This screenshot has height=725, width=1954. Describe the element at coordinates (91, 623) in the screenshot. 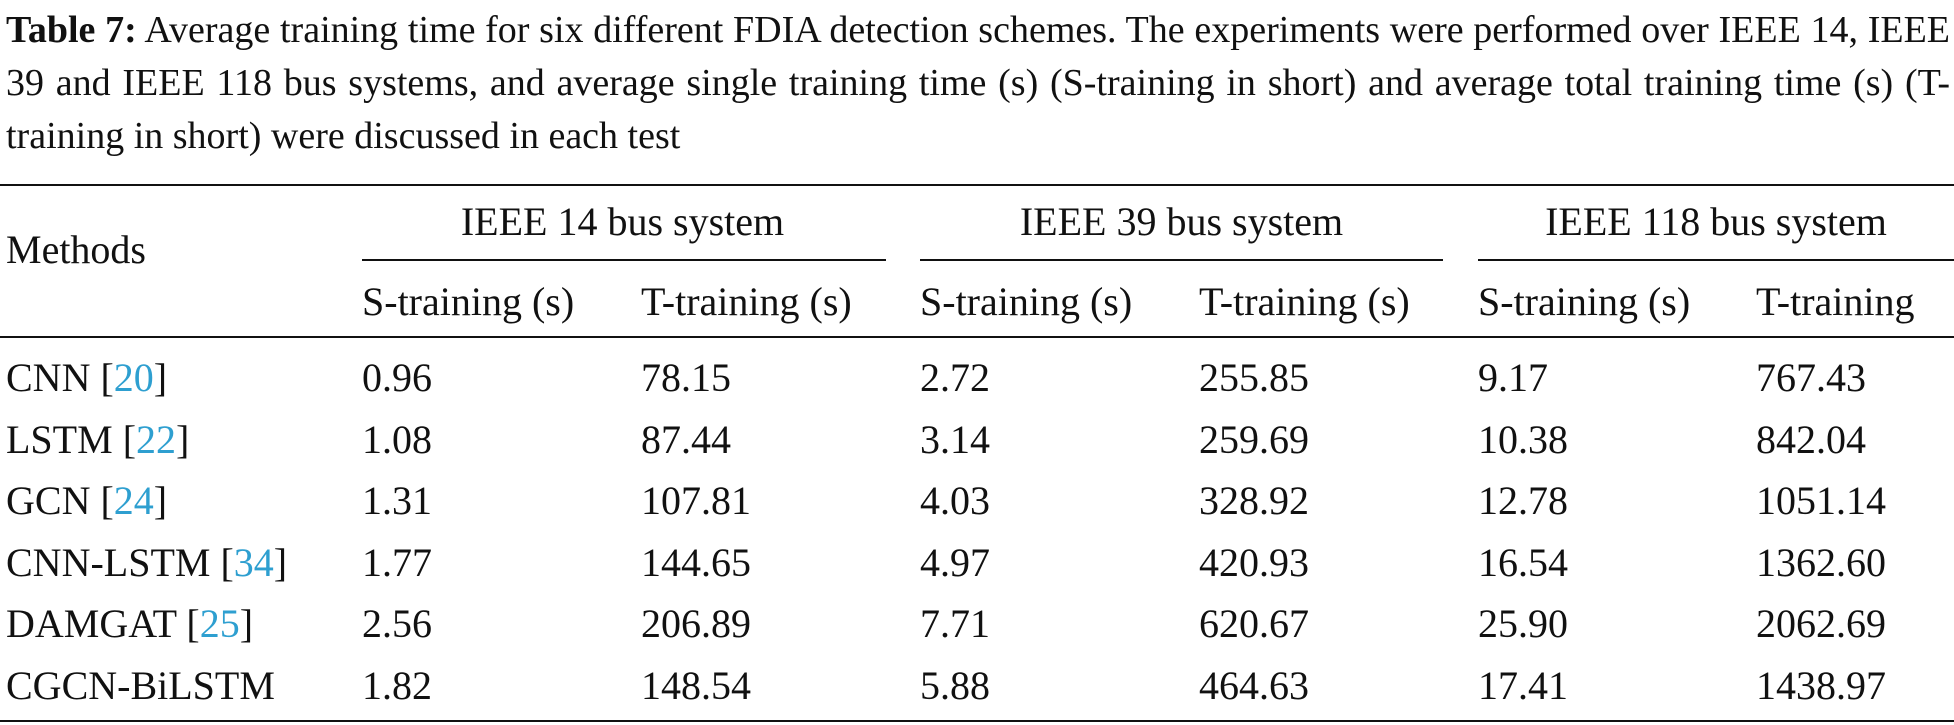

I see `method-name: DAMGAT` at that location.